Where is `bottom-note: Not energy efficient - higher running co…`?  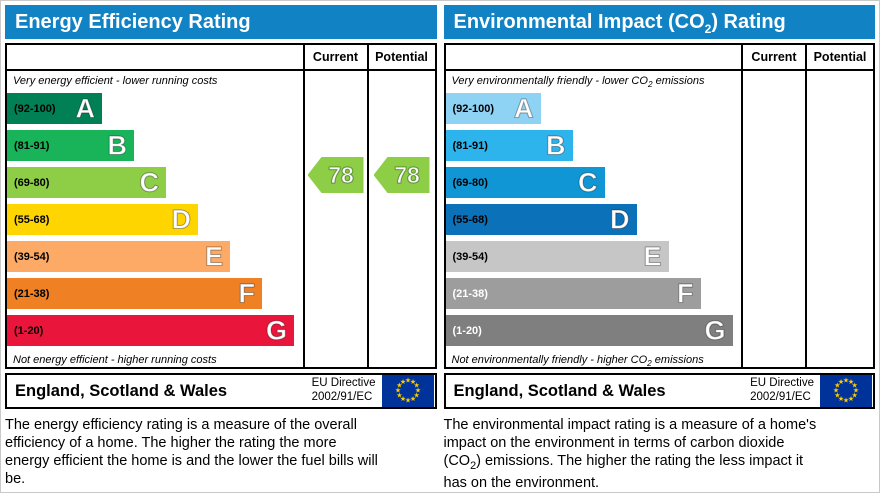
bottom-note: Not energy efficient - higher running co… is located at coordinates (115, 360).